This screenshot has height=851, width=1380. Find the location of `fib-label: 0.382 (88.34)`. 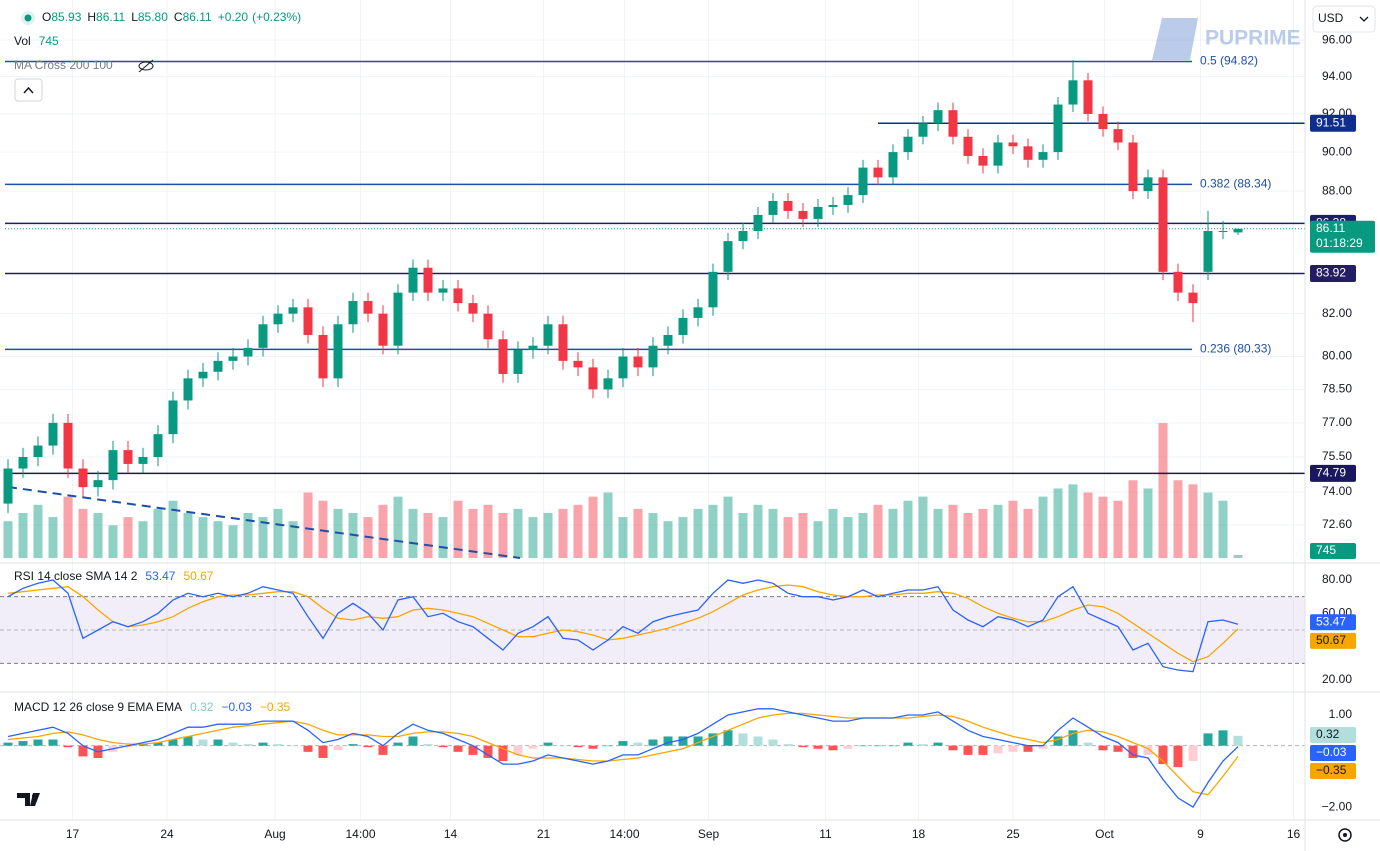

fib-label: 0.382 (88.34) is located at coordinates (1235, 184).